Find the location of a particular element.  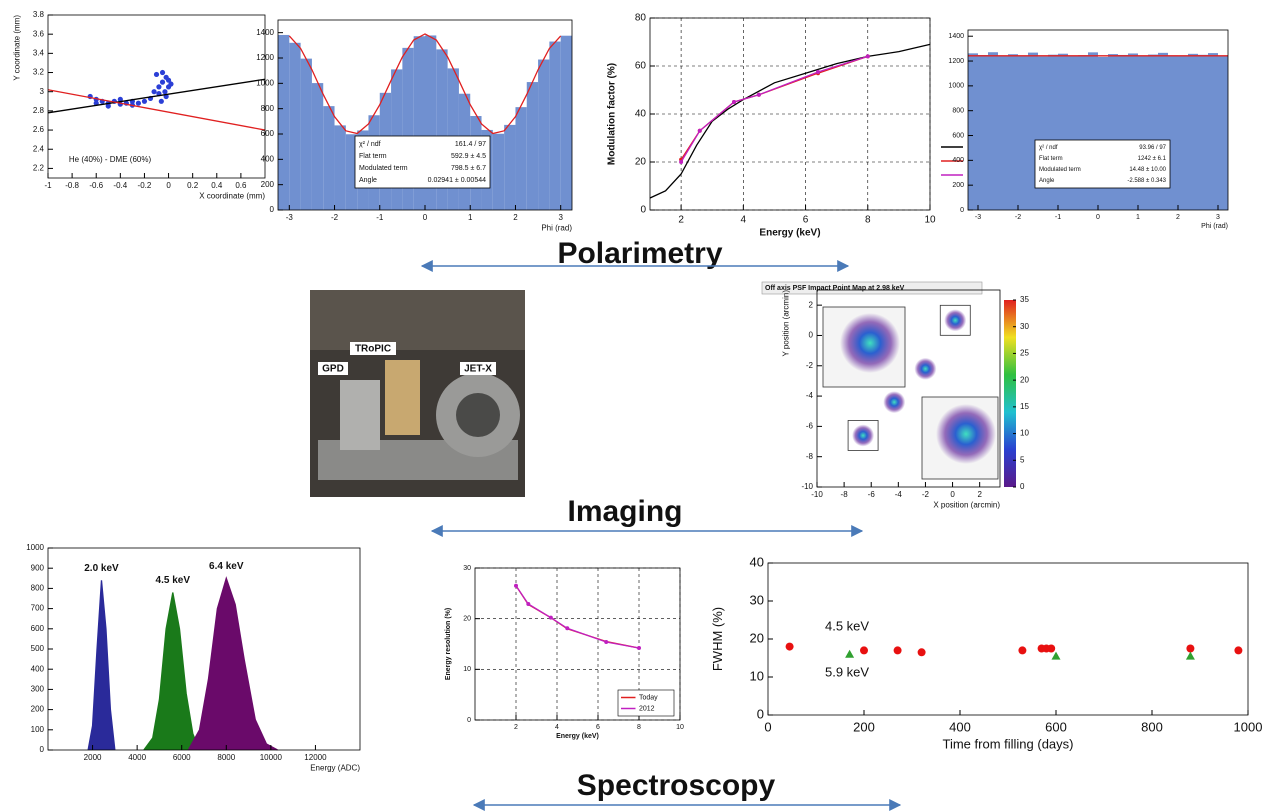

stats-value: 592.9 ± 4.5 is located at coordinates (468, 156).